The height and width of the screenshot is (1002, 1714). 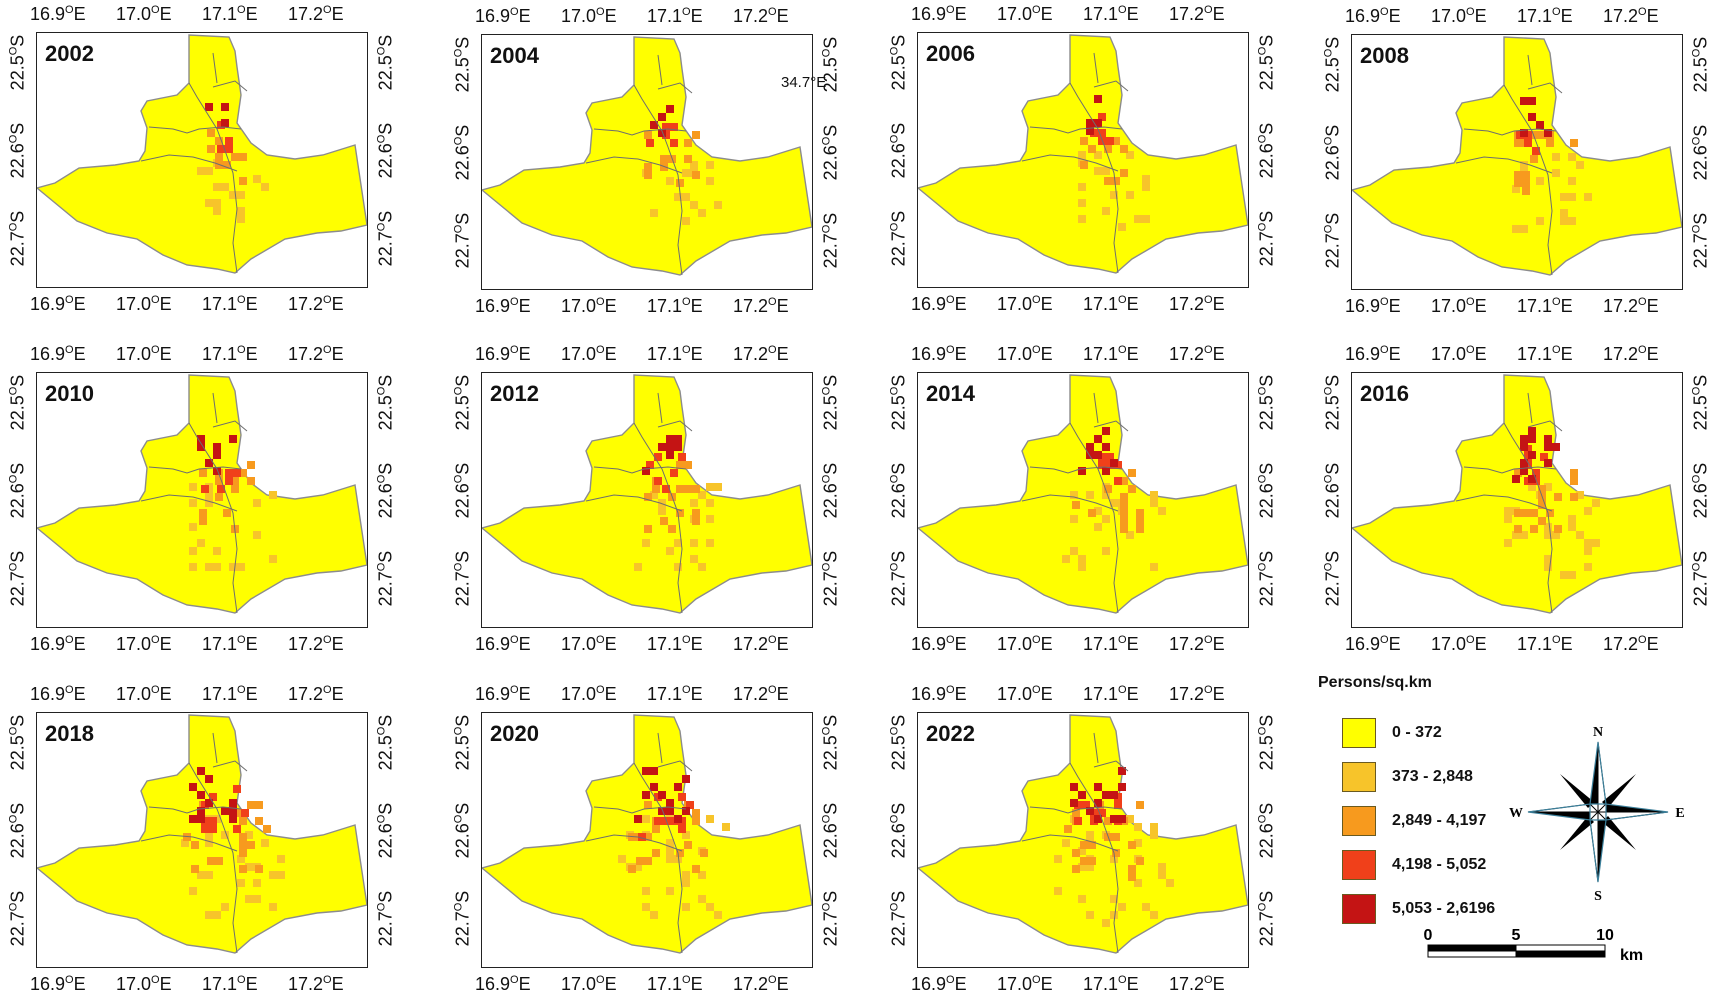 I want to click on district-area, so click(x=647, y=156).